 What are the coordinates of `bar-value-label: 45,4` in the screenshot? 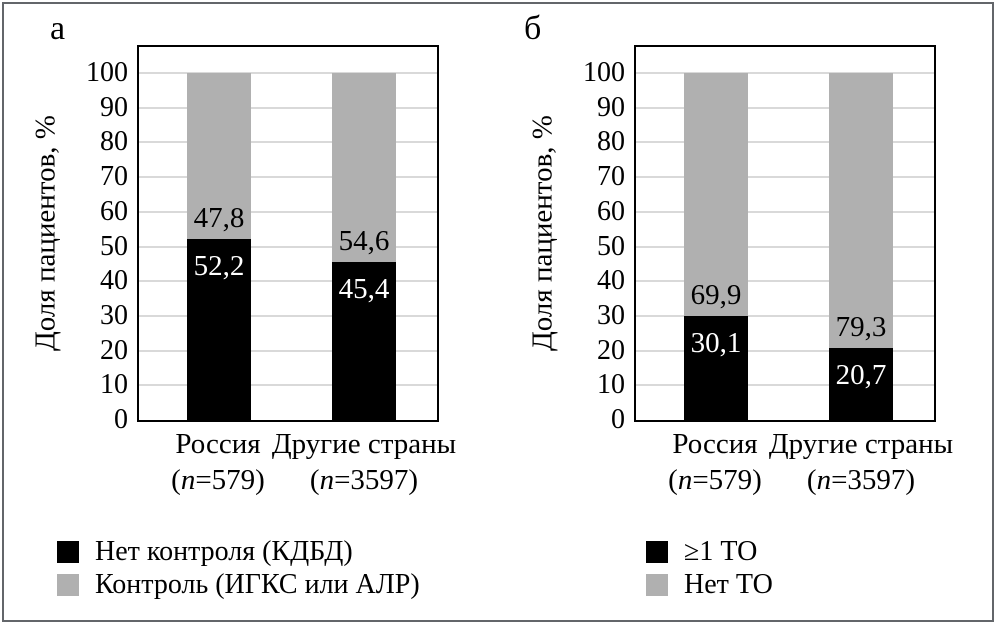 It's located at (364, 289).